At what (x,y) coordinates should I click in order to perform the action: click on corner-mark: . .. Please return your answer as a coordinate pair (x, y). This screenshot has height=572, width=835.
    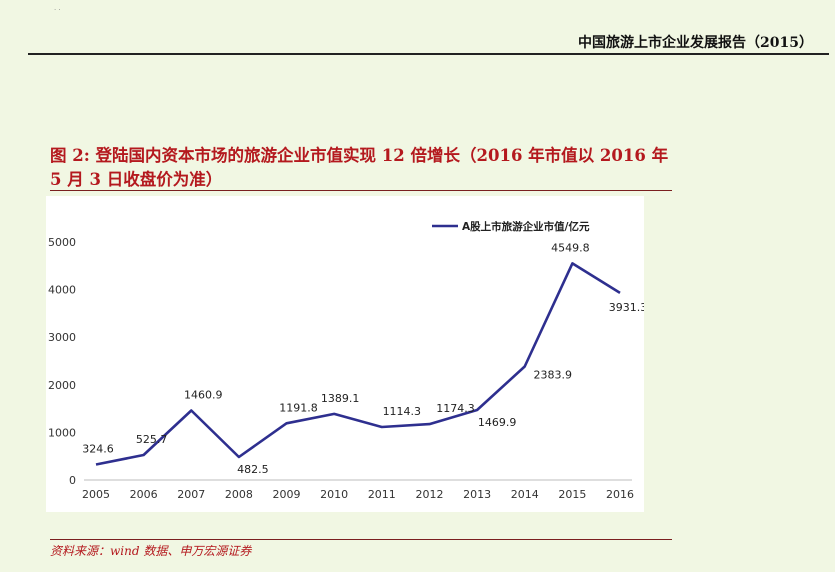
    Looking at the image, I should click on (57, 8).